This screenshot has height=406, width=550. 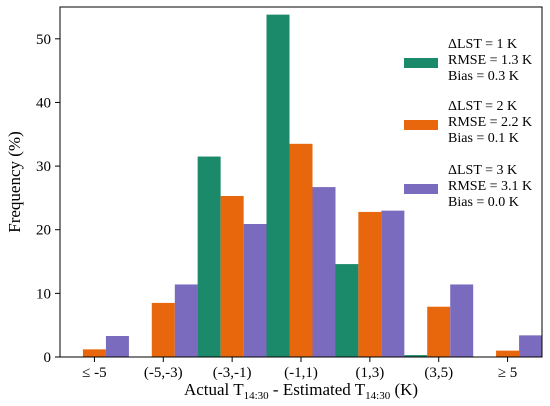 I want to click on bar-series3-cat4, so click(x=324, y=272).